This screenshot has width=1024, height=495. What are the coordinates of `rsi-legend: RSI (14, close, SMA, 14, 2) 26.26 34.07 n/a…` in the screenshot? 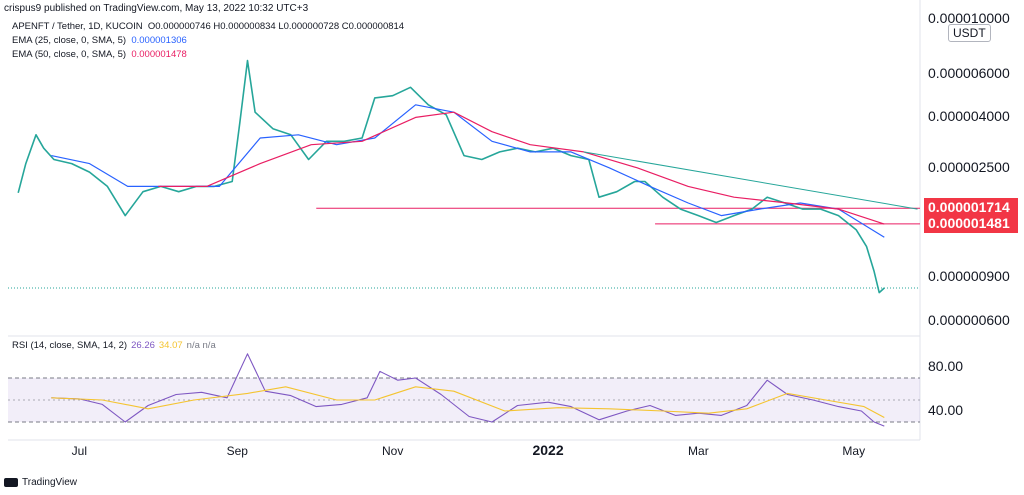 It's located at (114, 345).